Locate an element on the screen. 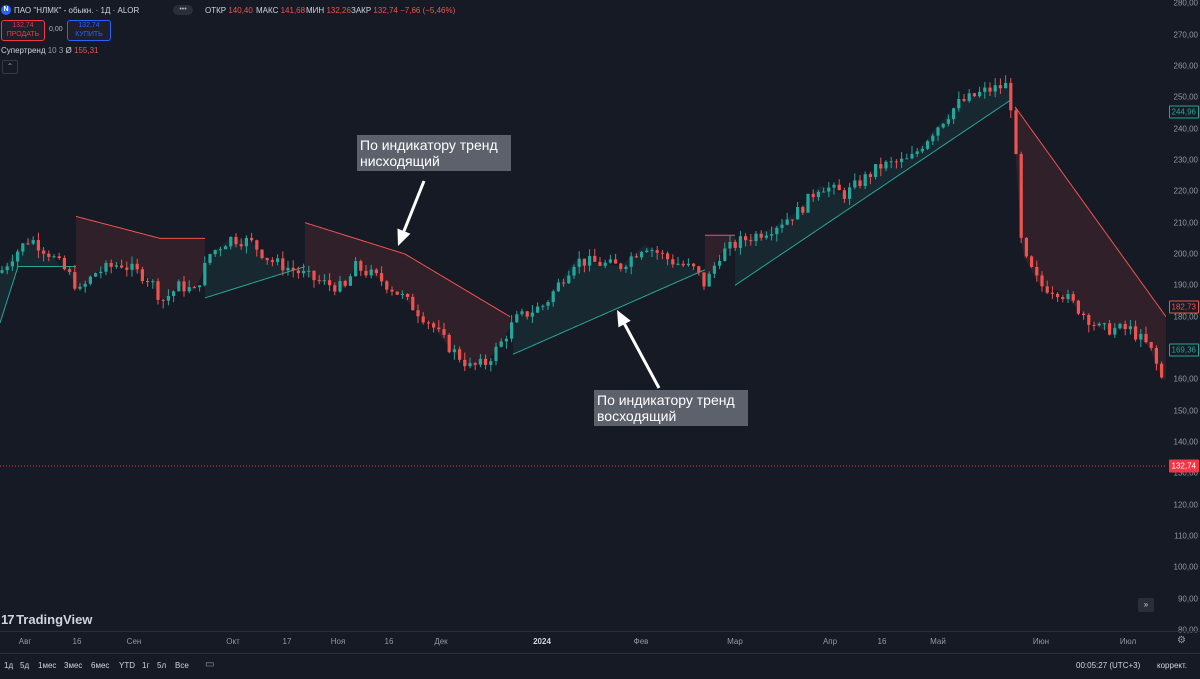  range-button-3мес: 3мес is located at coordinates (73, 665).